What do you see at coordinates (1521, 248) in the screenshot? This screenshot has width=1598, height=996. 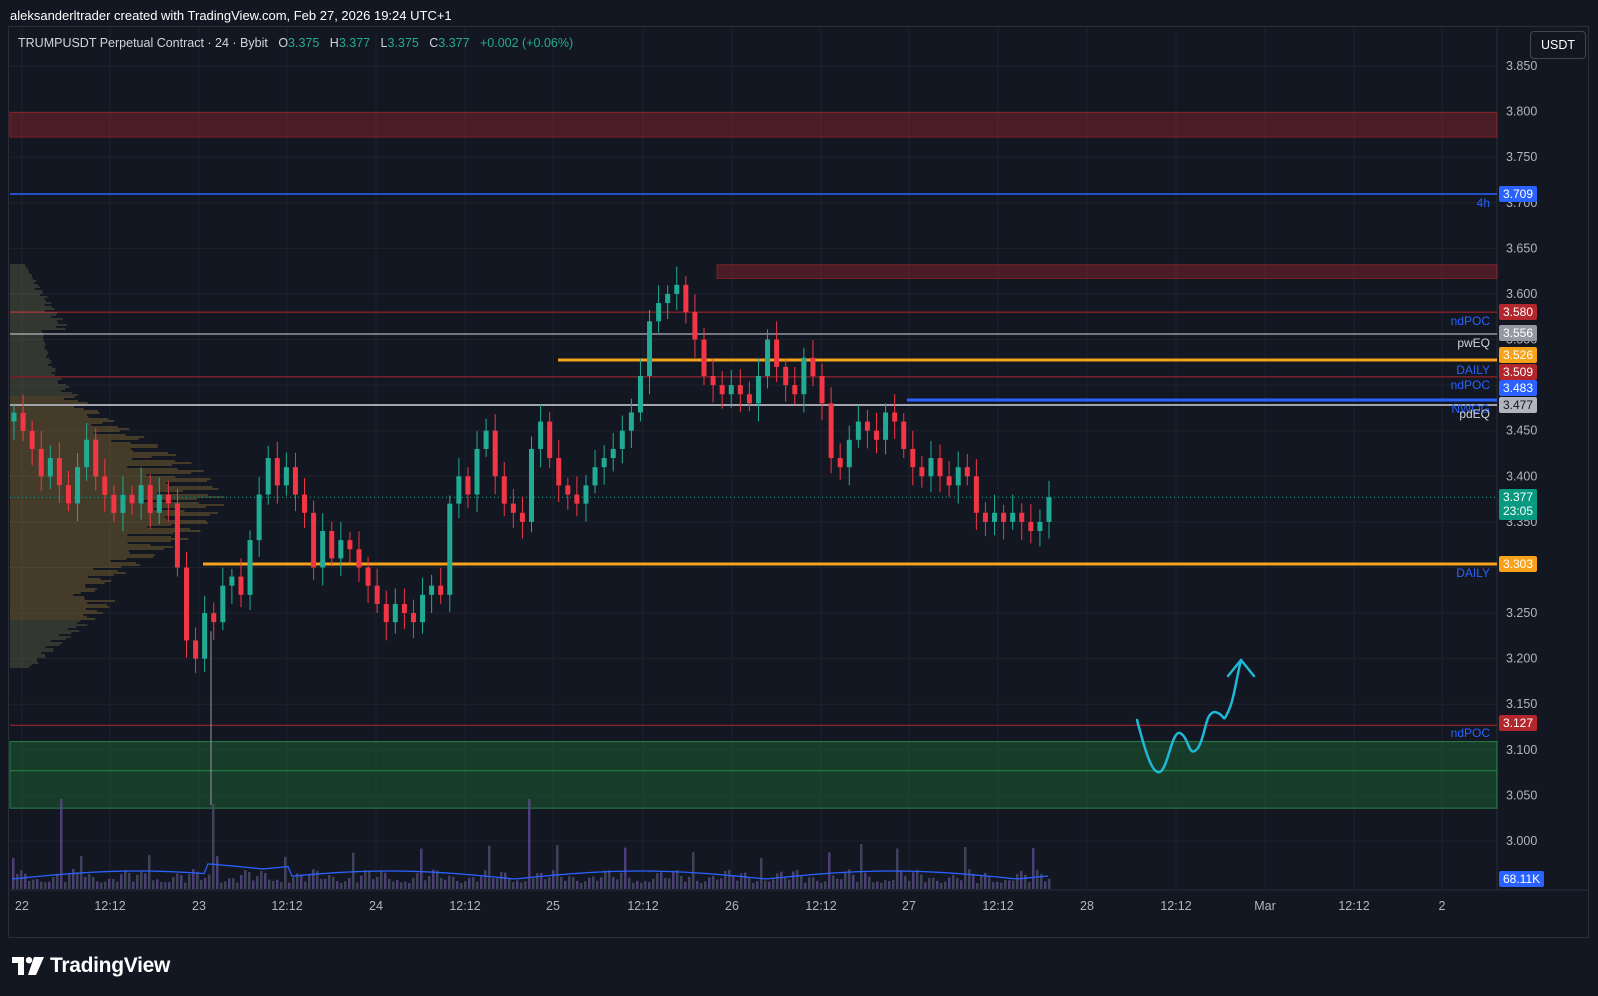 I see `price-tick-label: 3.650` at bounding box center [1521, 248].